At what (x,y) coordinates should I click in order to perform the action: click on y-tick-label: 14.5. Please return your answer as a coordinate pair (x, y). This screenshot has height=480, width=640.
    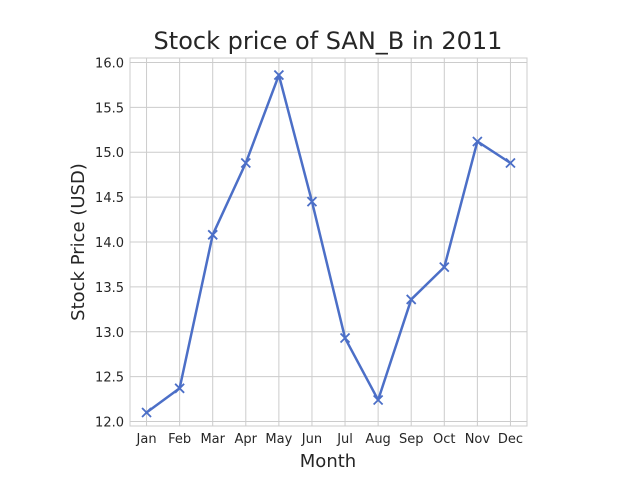
    Looking at the image, I should click on (109, 198).